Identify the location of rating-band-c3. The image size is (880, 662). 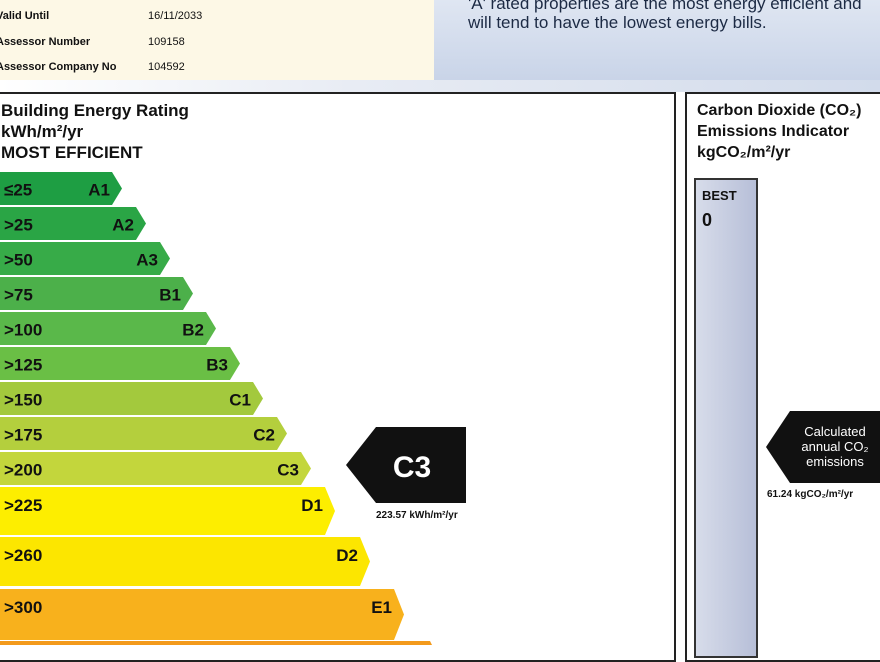
(155, 468).